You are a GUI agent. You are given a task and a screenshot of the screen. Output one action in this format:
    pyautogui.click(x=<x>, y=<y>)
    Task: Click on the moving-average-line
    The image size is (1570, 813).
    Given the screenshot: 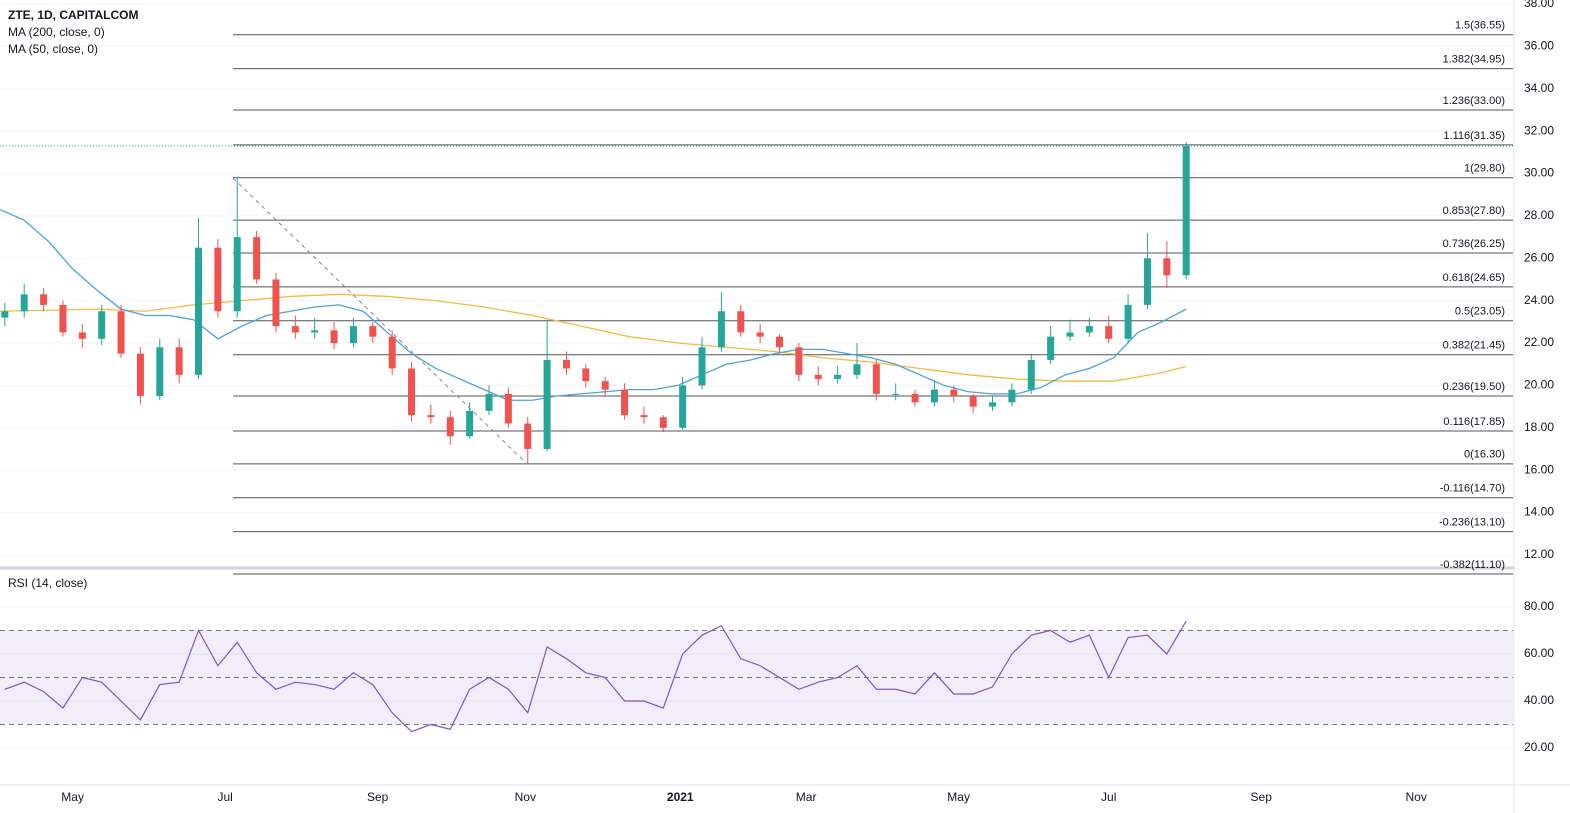 What is the action you would take?
    pyautogui.click(x=593, y=337)
    